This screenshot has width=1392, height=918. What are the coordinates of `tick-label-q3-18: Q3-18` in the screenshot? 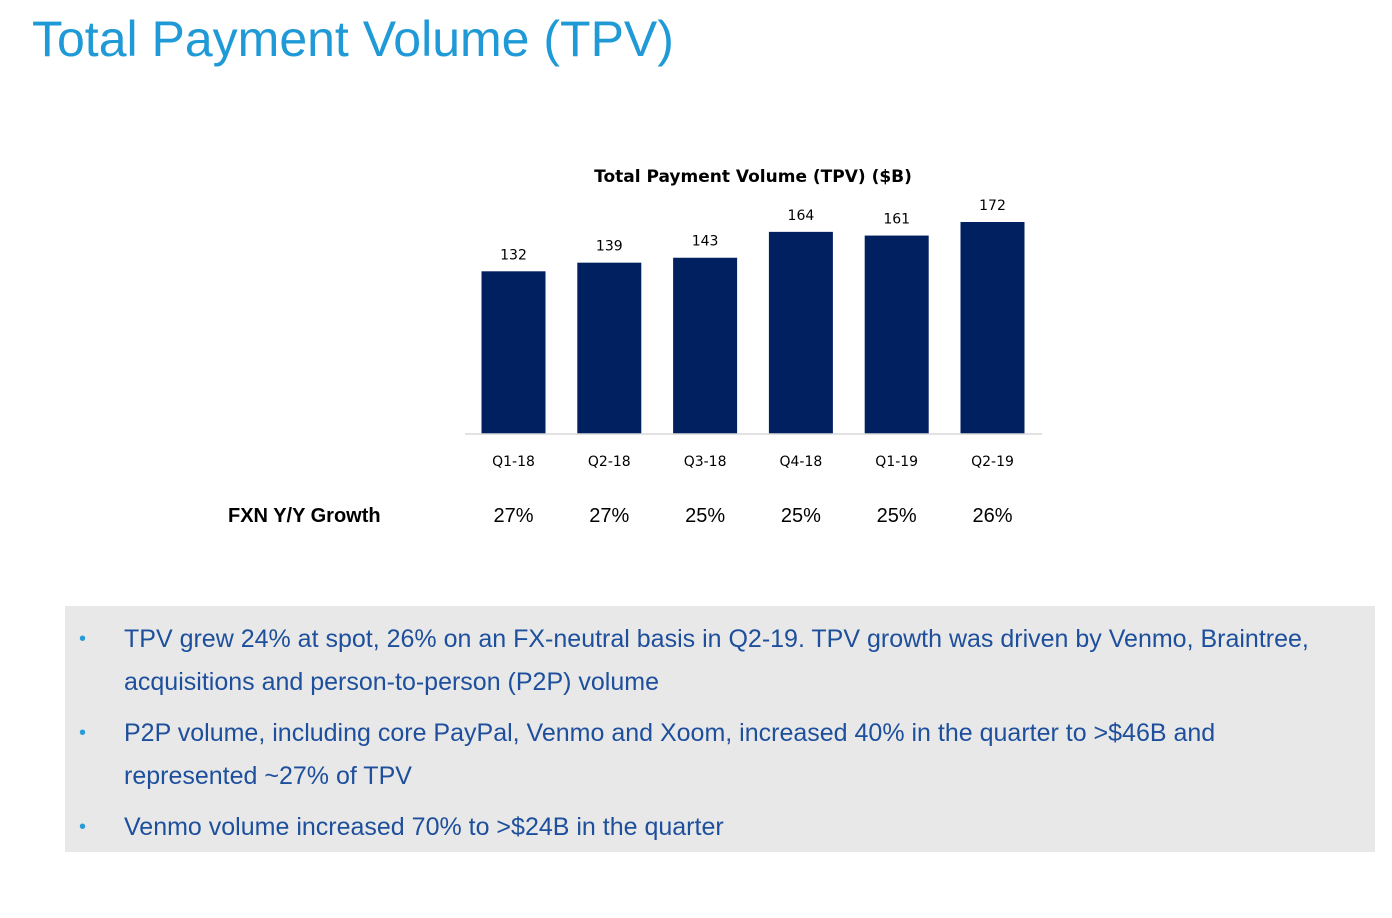 It's located at (705, 462).